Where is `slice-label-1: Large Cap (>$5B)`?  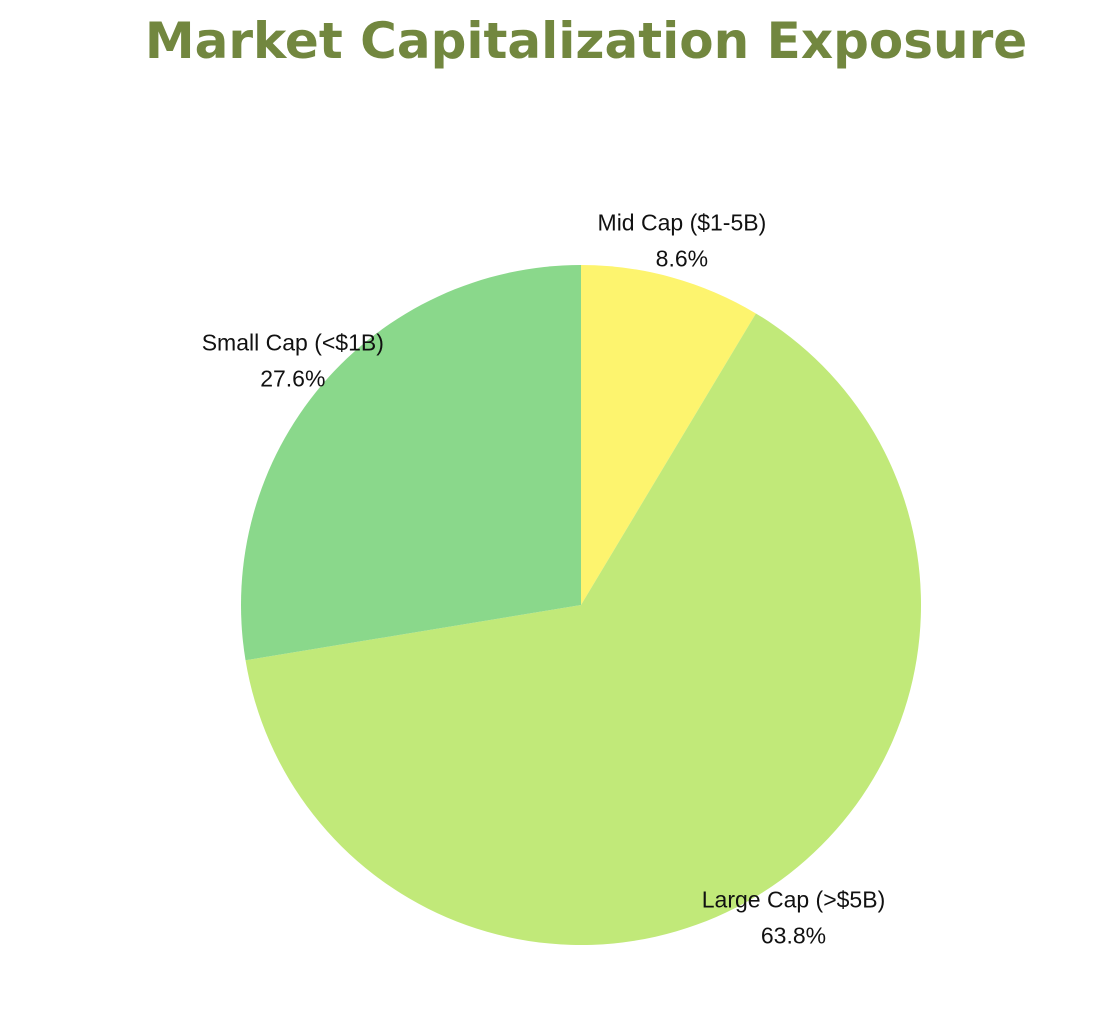
slice-label-1: Large Cap (>$5B) is located at coordinates (793, 900).